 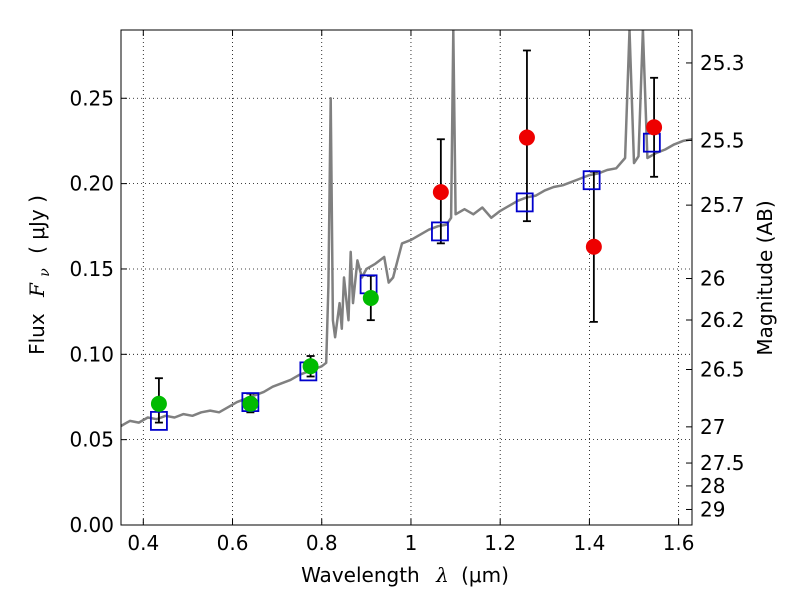 What do you see at coordinates (322, 543) in the screenshot?
I see `x-tick-label: 0.8` at bounding box center [322, 543].